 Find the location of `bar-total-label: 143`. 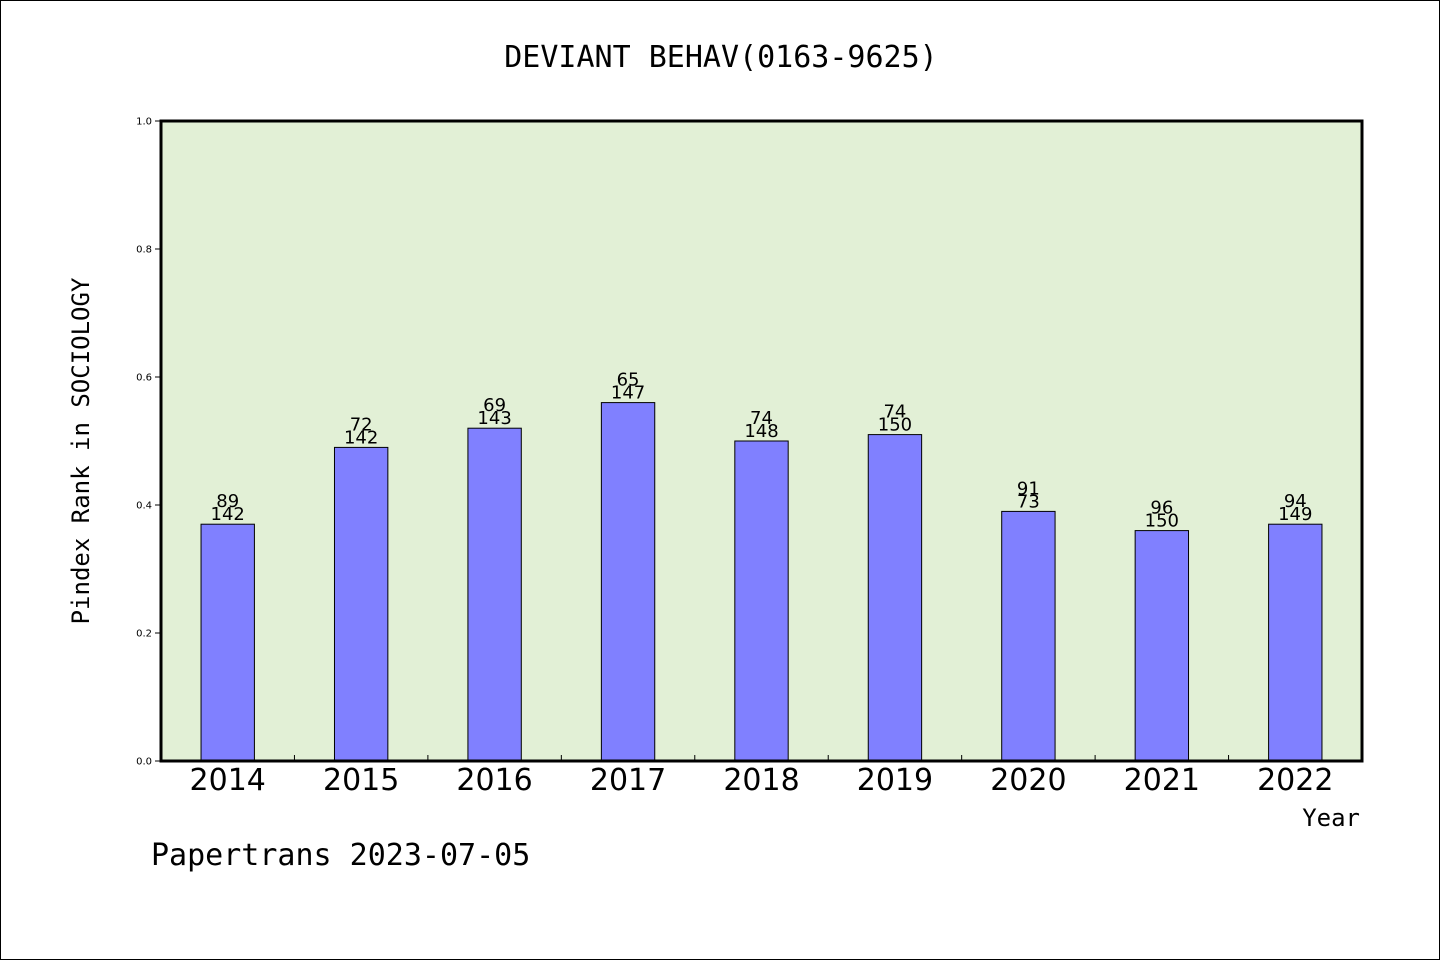

bar-total-label: 143 is located at coordinates (494, 418).